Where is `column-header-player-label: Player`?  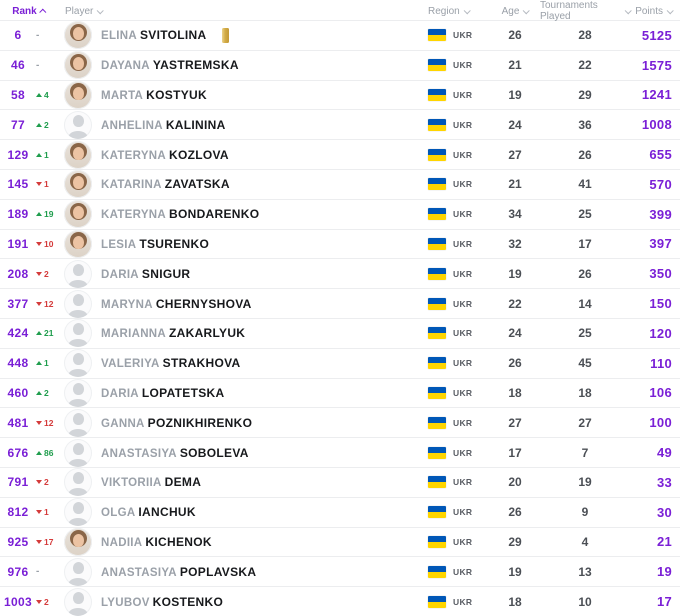
column-header-player-label: Player is located at coordinates (79, 11).